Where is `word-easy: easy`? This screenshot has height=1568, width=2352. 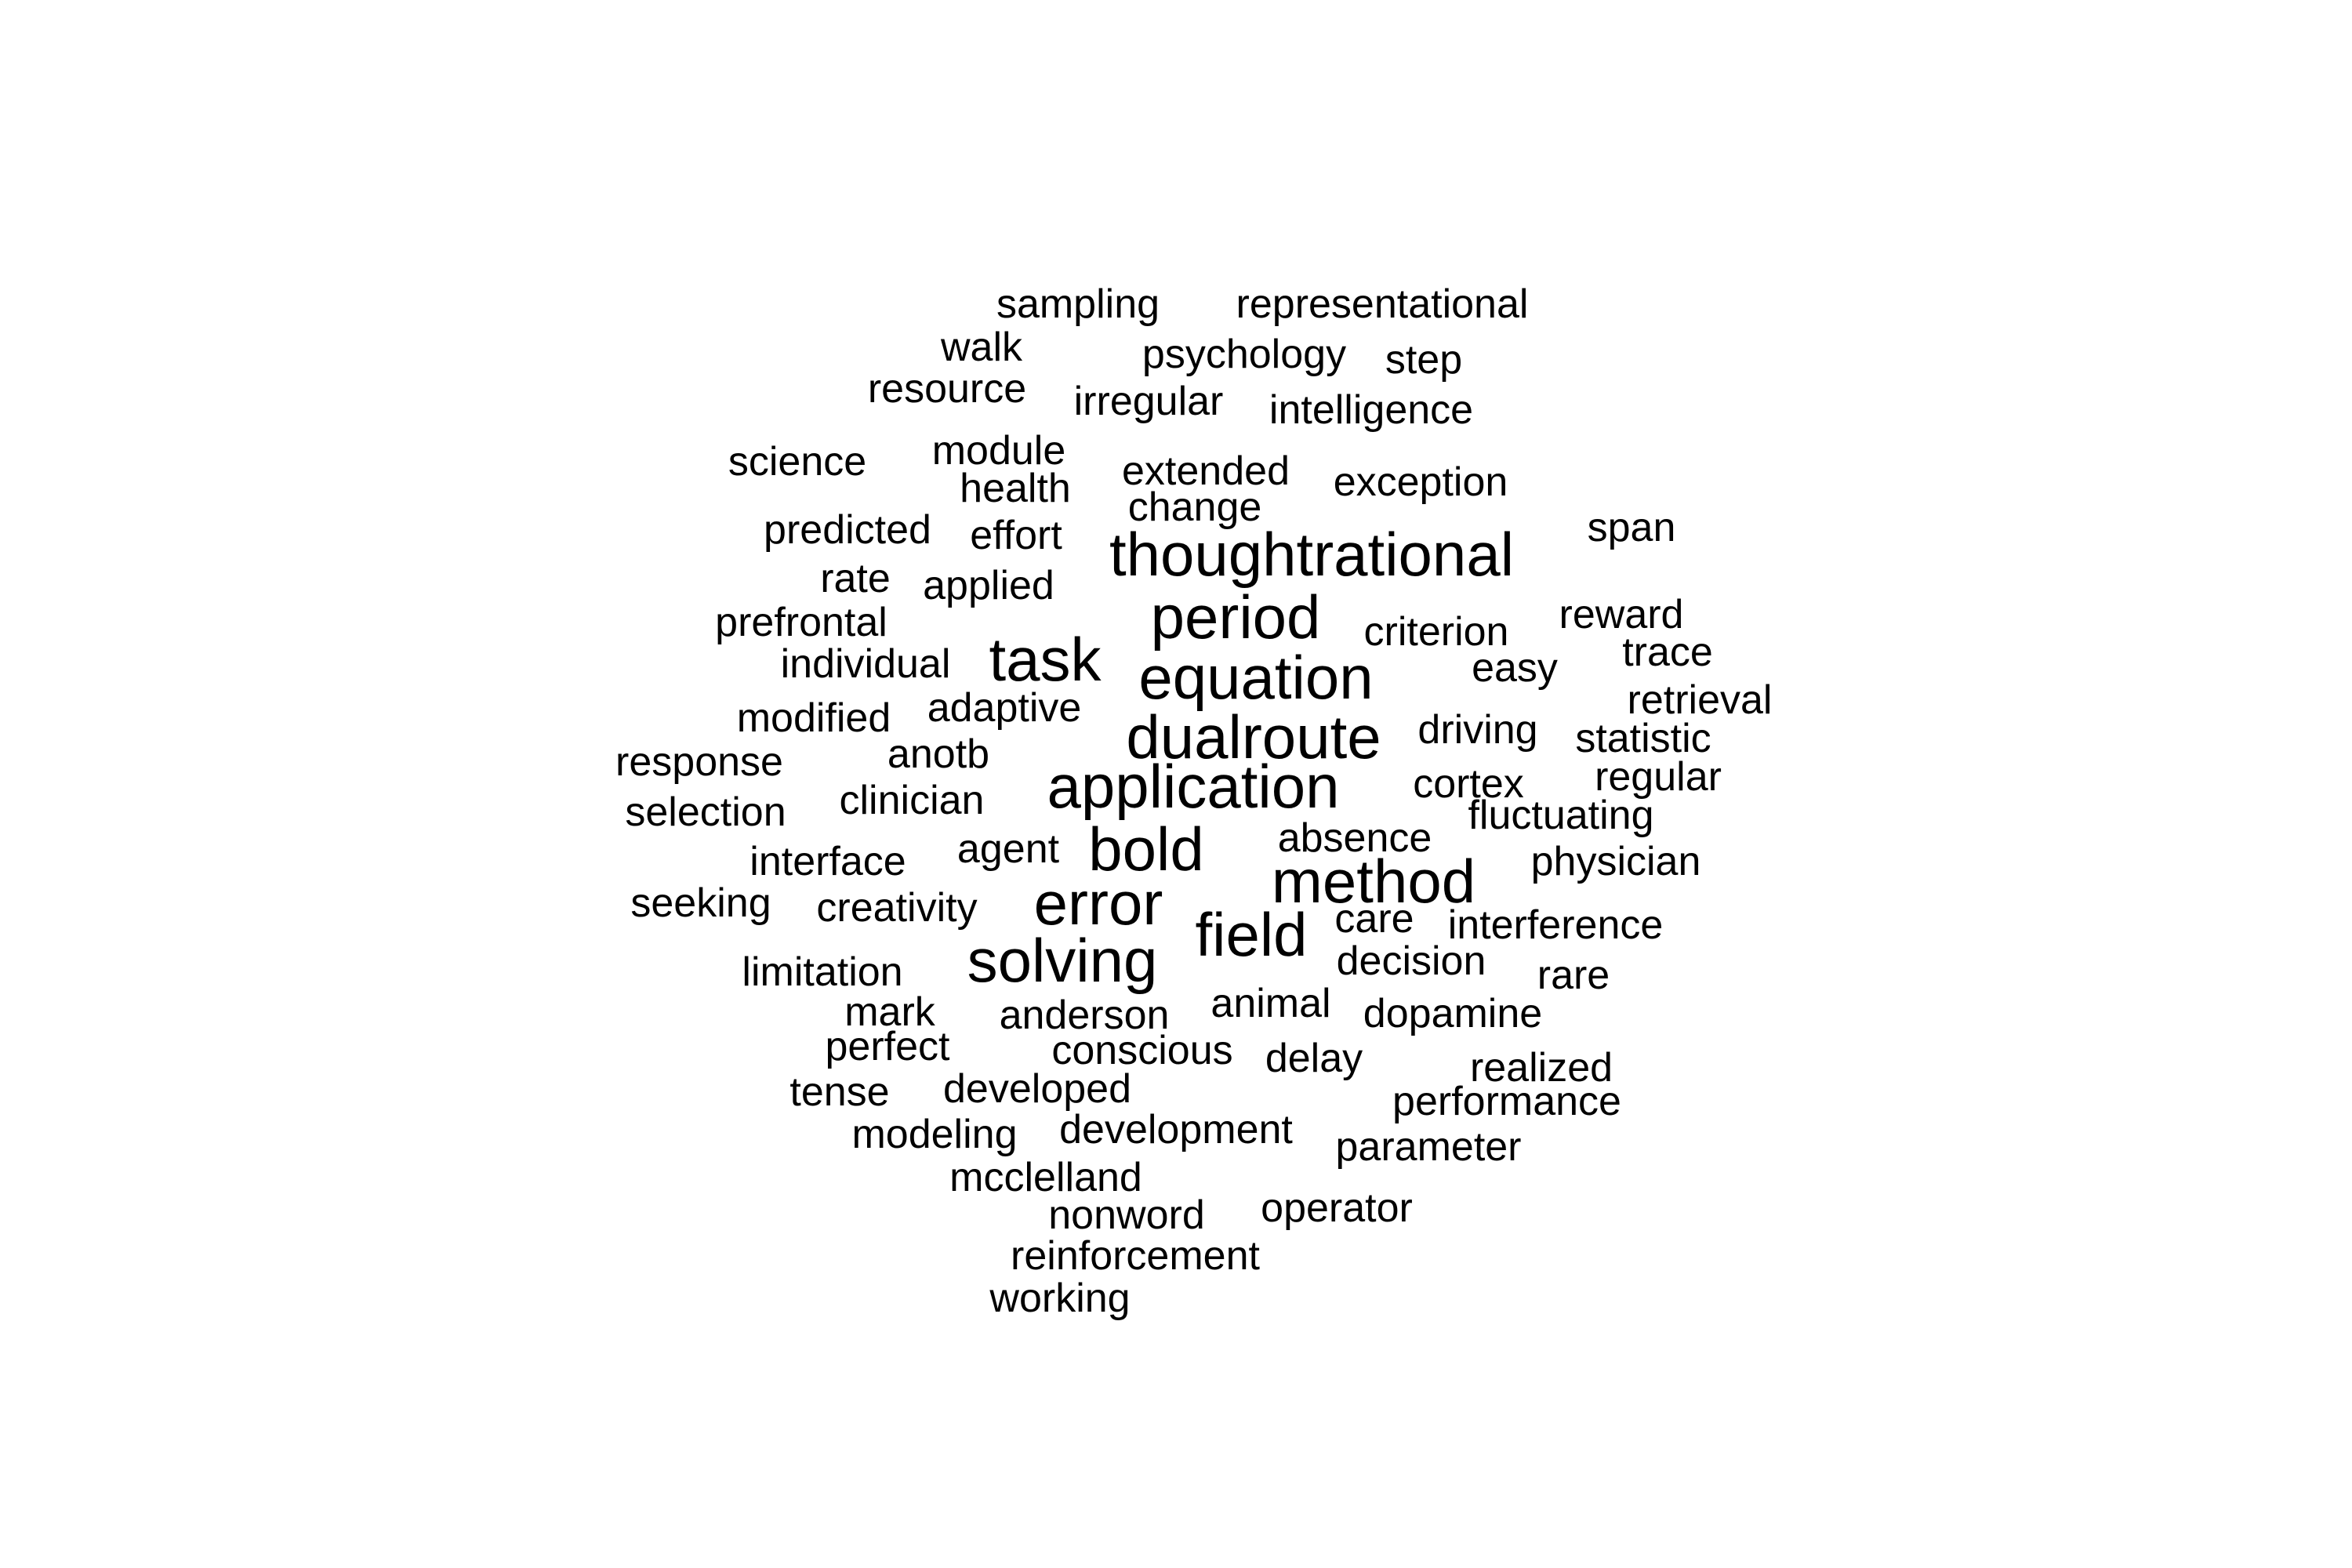 word-easy: easy is located at coordinates (1515, 668).